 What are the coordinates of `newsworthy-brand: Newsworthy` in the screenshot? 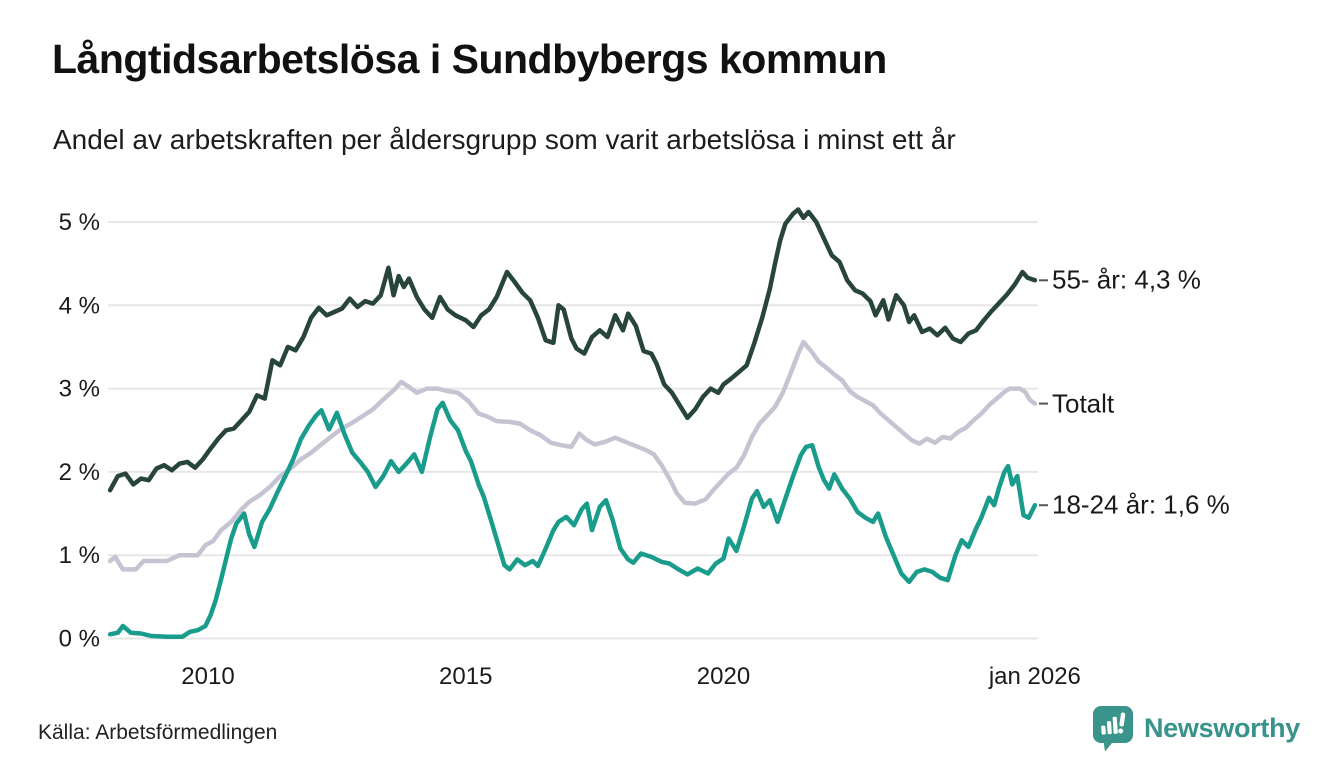 It's located at (1195, 728).